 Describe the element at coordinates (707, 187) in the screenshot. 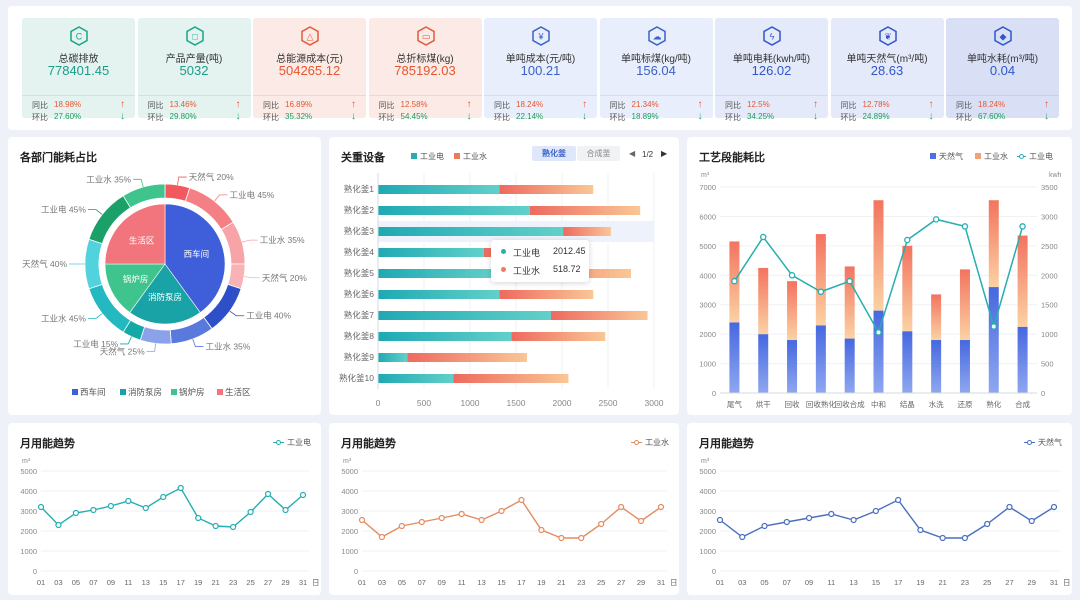

I see `y-tick-label: 7000` at that location.